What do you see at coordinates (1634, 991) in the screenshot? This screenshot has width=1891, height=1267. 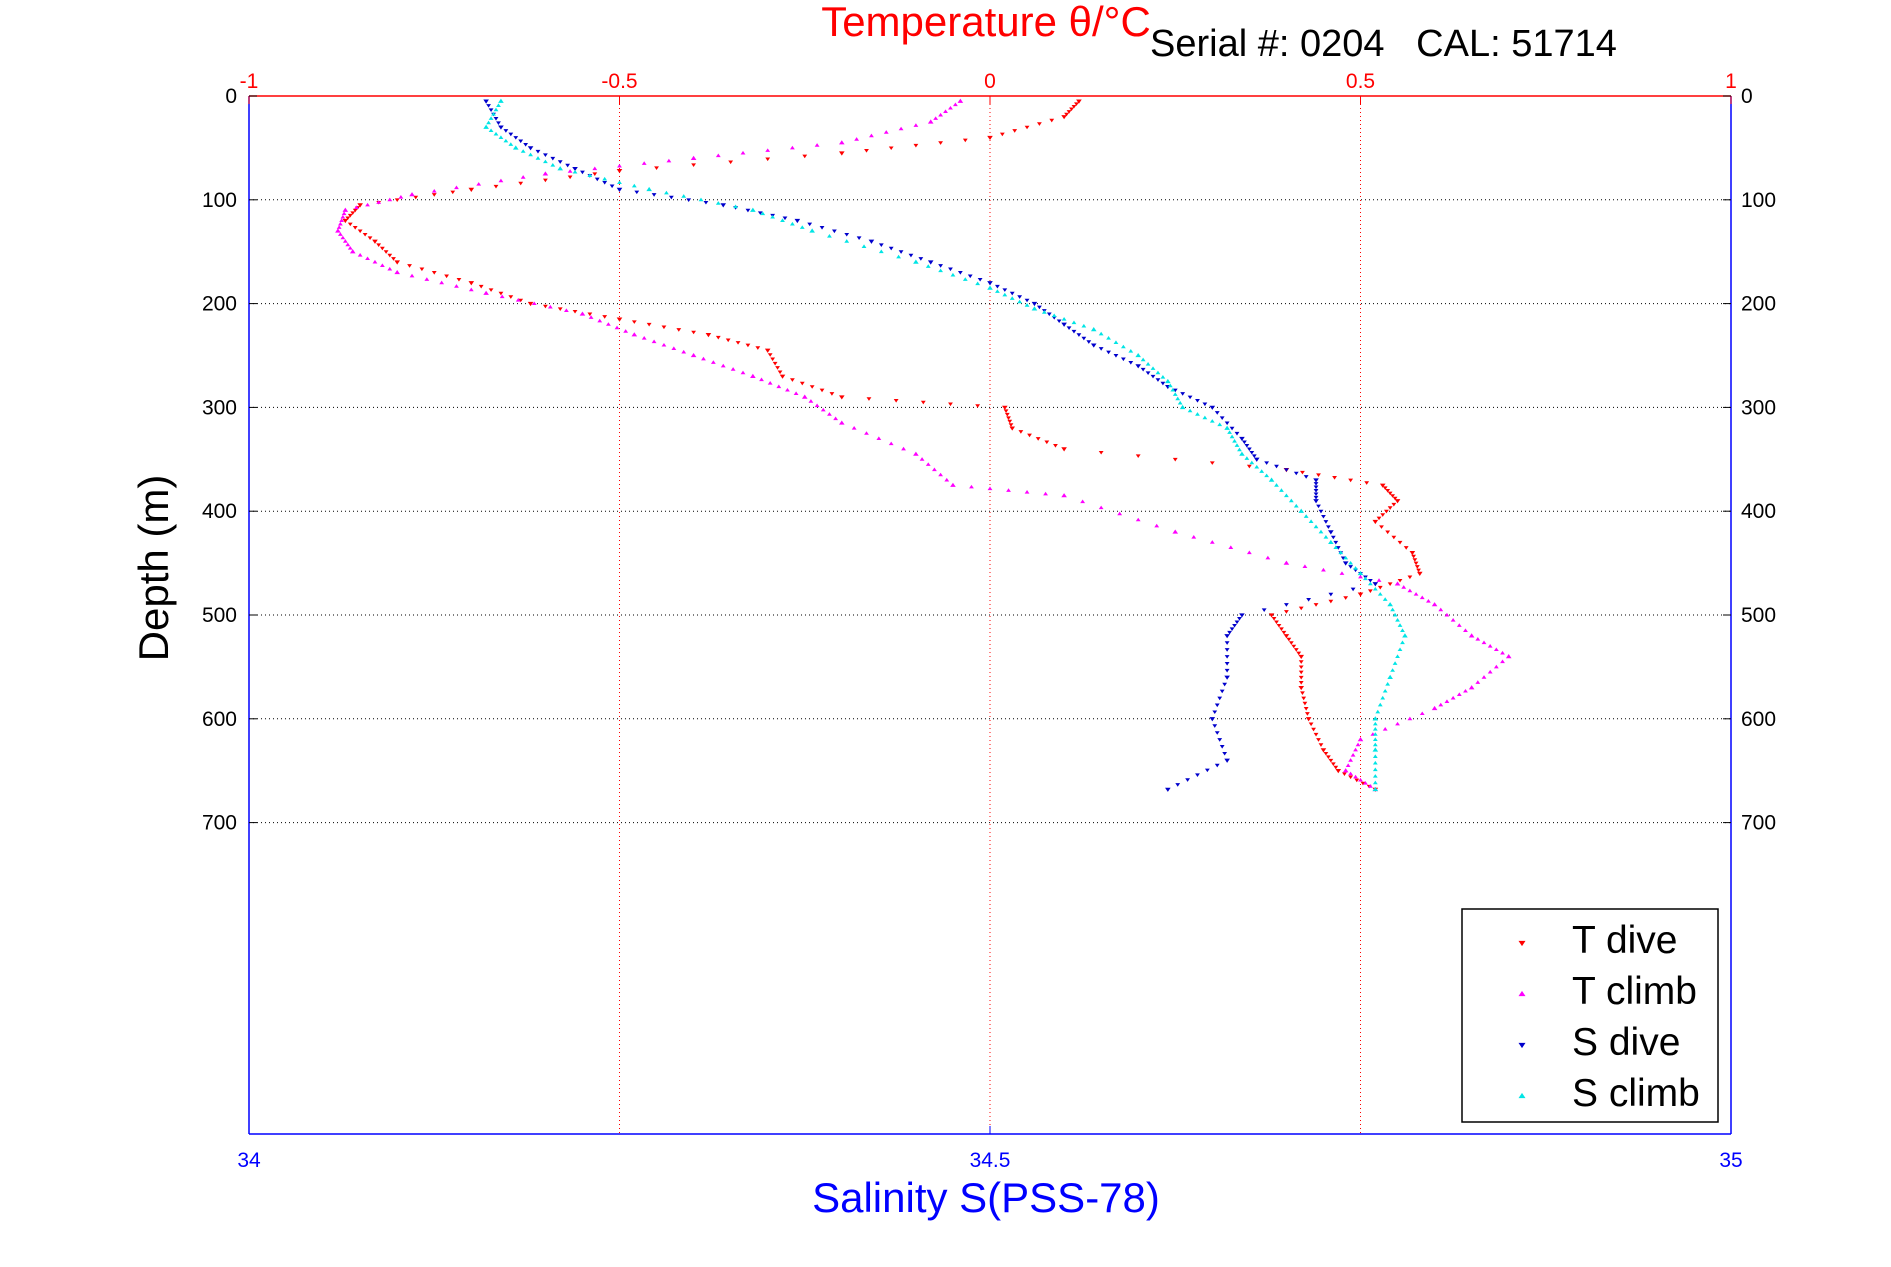 I see `legend-label-t-climb: T climb` at bounding box center [1634, 991].